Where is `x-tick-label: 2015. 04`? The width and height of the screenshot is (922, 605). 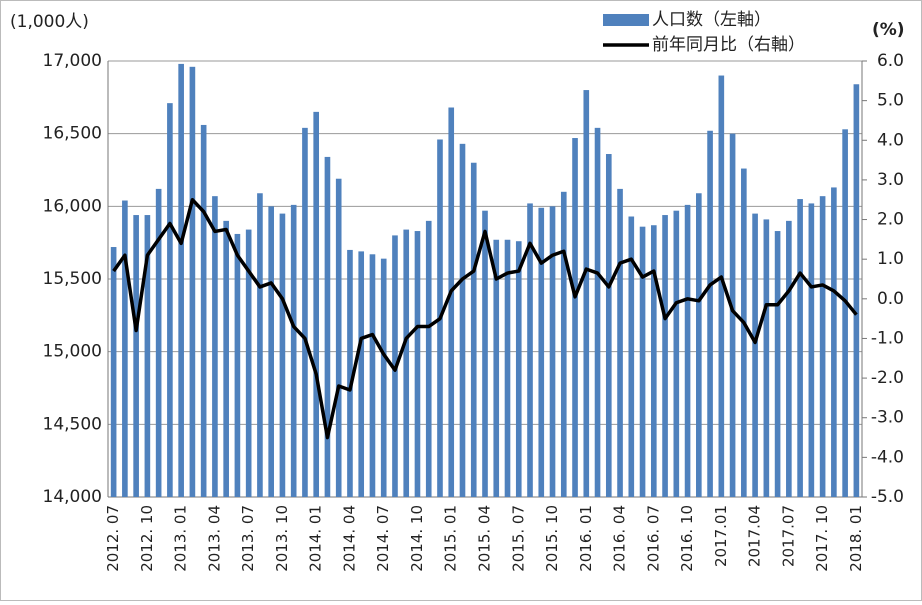
x-tick-label: 2015. 04 is located at coordinates (485, 538).